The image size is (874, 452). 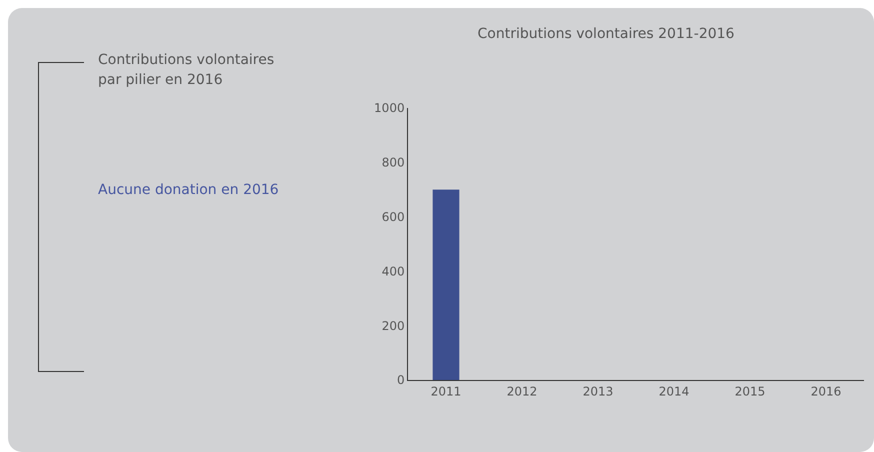 What do you see at coordinates (389, 108) in the screenshot?
I see `y-tick-label: 1000` at bounding box center [389, 108].